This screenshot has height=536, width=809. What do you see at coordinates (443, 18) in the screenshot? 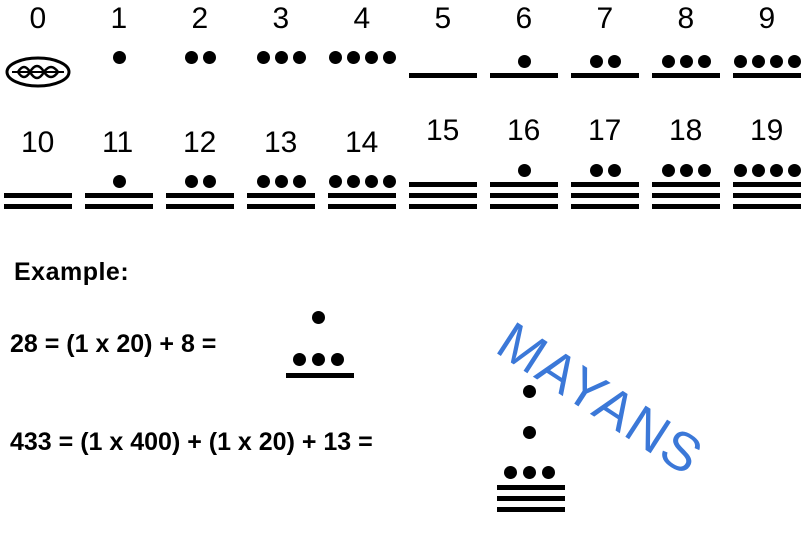
I see `numeral-label: 5` at bounding box center [443, 18].